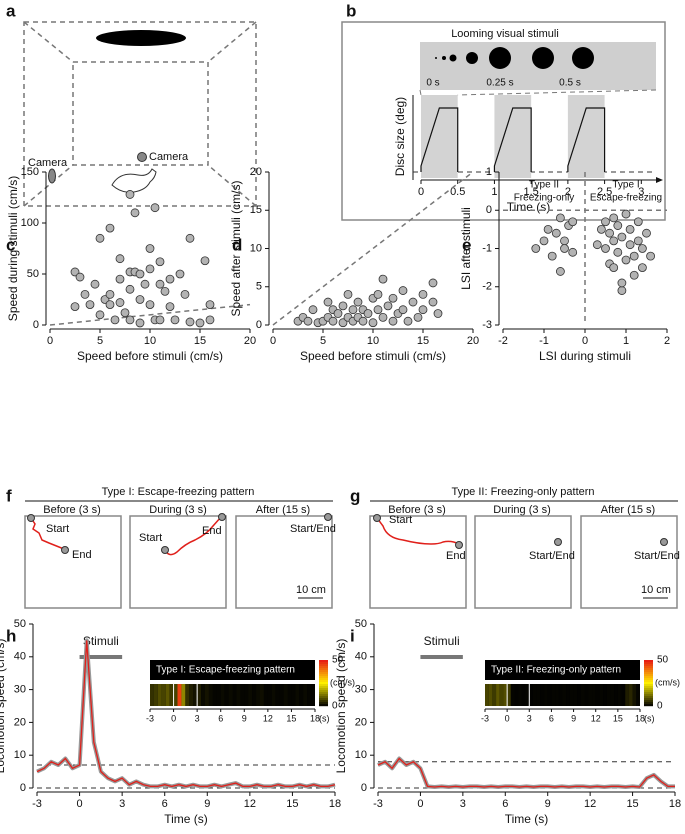  Describe the element at coordinates (283, 510) in the screenshot. I see `phase-label: After (15 s)` at that location.